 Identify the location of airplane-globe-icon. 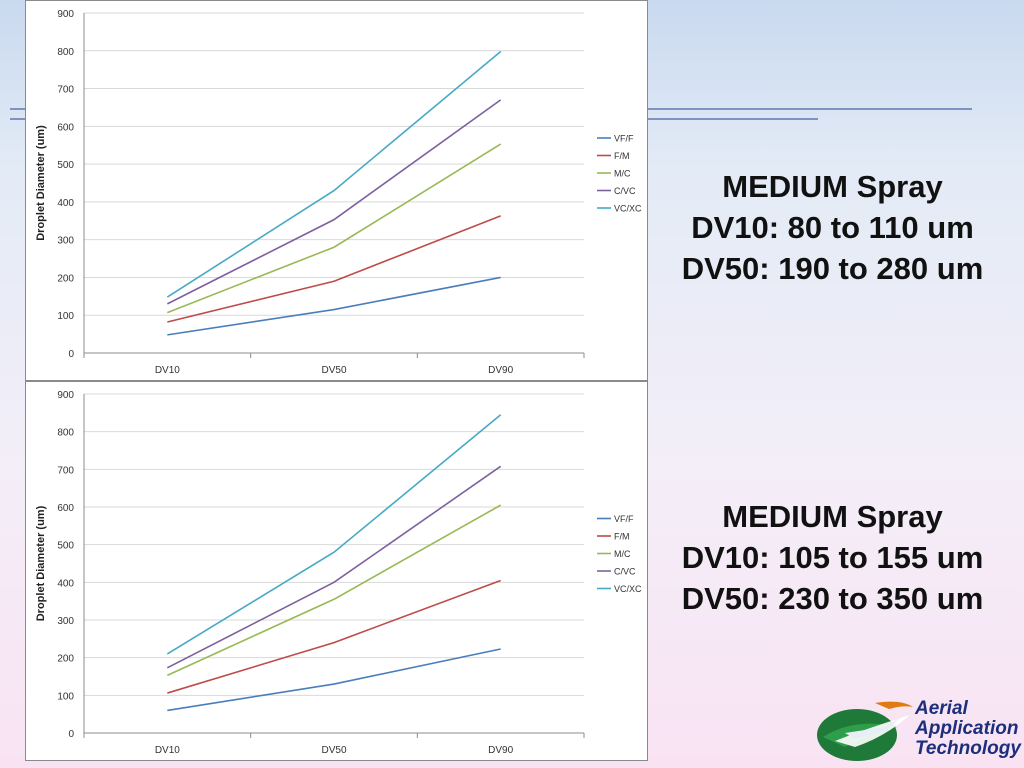
(865, 731).